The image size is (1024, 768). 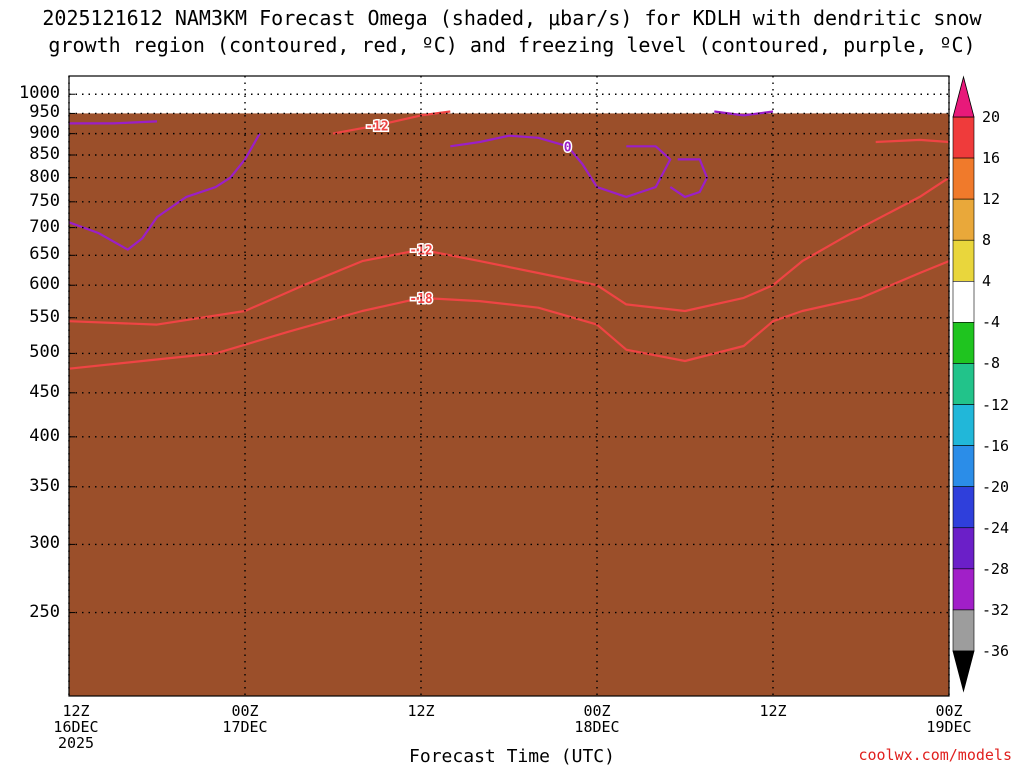 What do you see at coordinates (44, 284) in the screenshot?
I see `y-tick-label-600: 600` at bounding box center [44, 284].